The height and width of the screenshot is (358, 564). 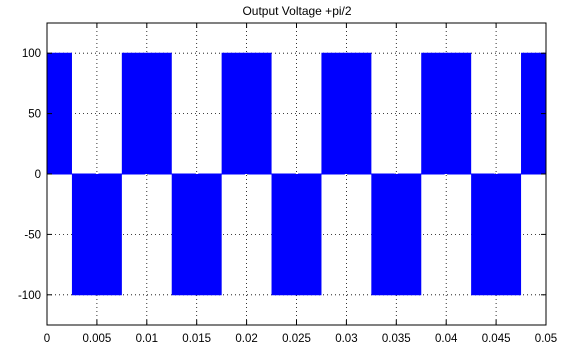 What do you see at coordinates (546, 339) in the screenshot?
I see `x-tick-label: 0.05` at bounding box center [546, 339].